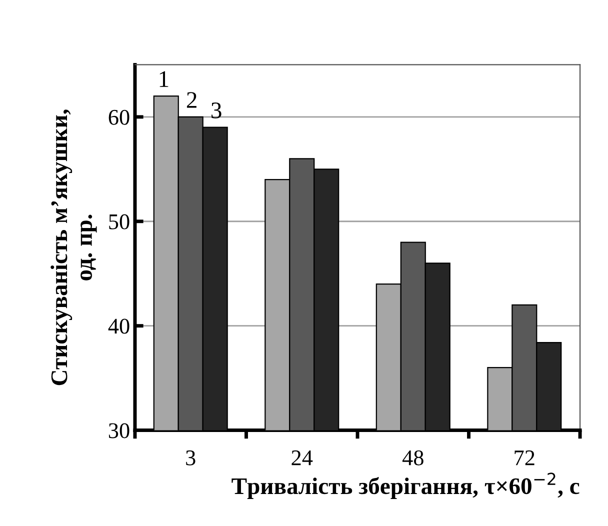  Describe the element at coordinates (302, 458) in the screenshot. I see `x-tick-label: 24` at that location.